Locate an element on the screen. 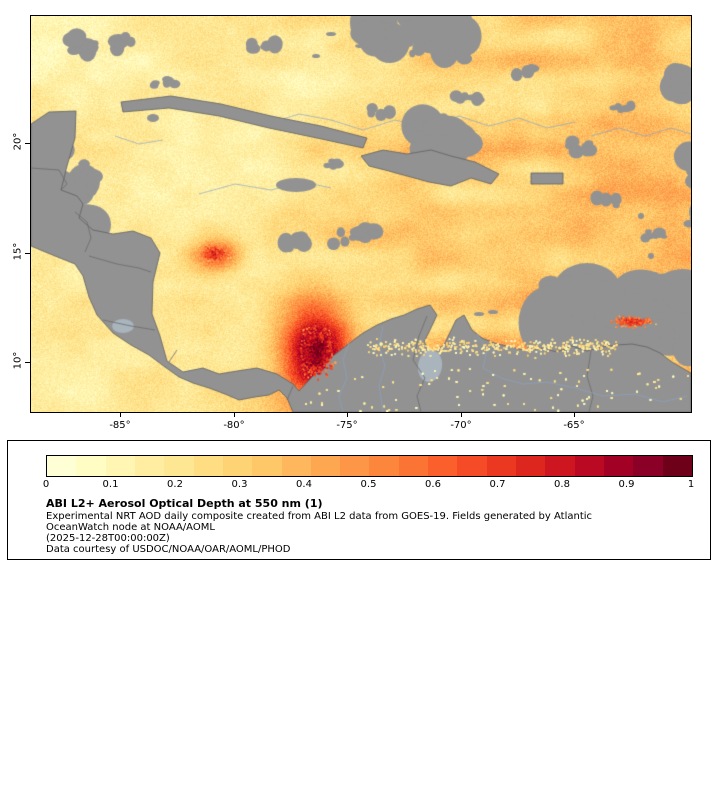  colorbar-tick-label-0: 0 is located at coordinates (46, 484).